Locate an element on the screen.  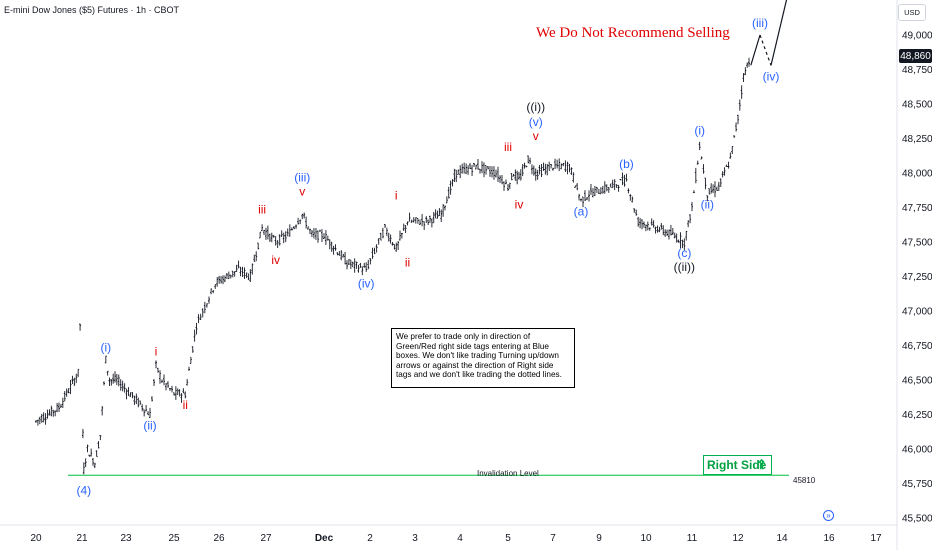
right-side-label: Right Side is located at coordinates (737, 465).